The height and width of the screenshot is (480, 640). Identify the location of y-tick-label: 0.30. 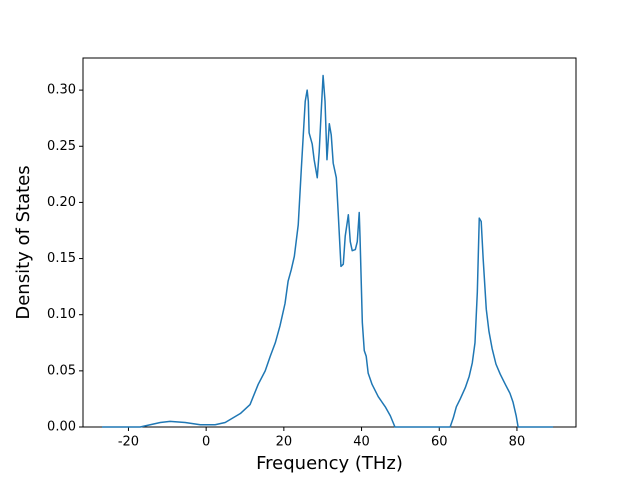
(61, 90).